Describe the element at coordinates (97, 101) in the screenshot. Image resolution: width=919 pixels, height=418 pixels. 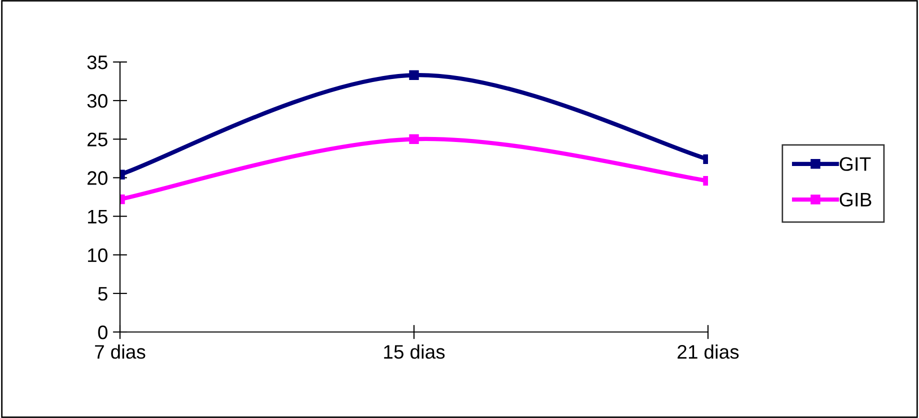
I see `y-tick-label: 30` at that location.